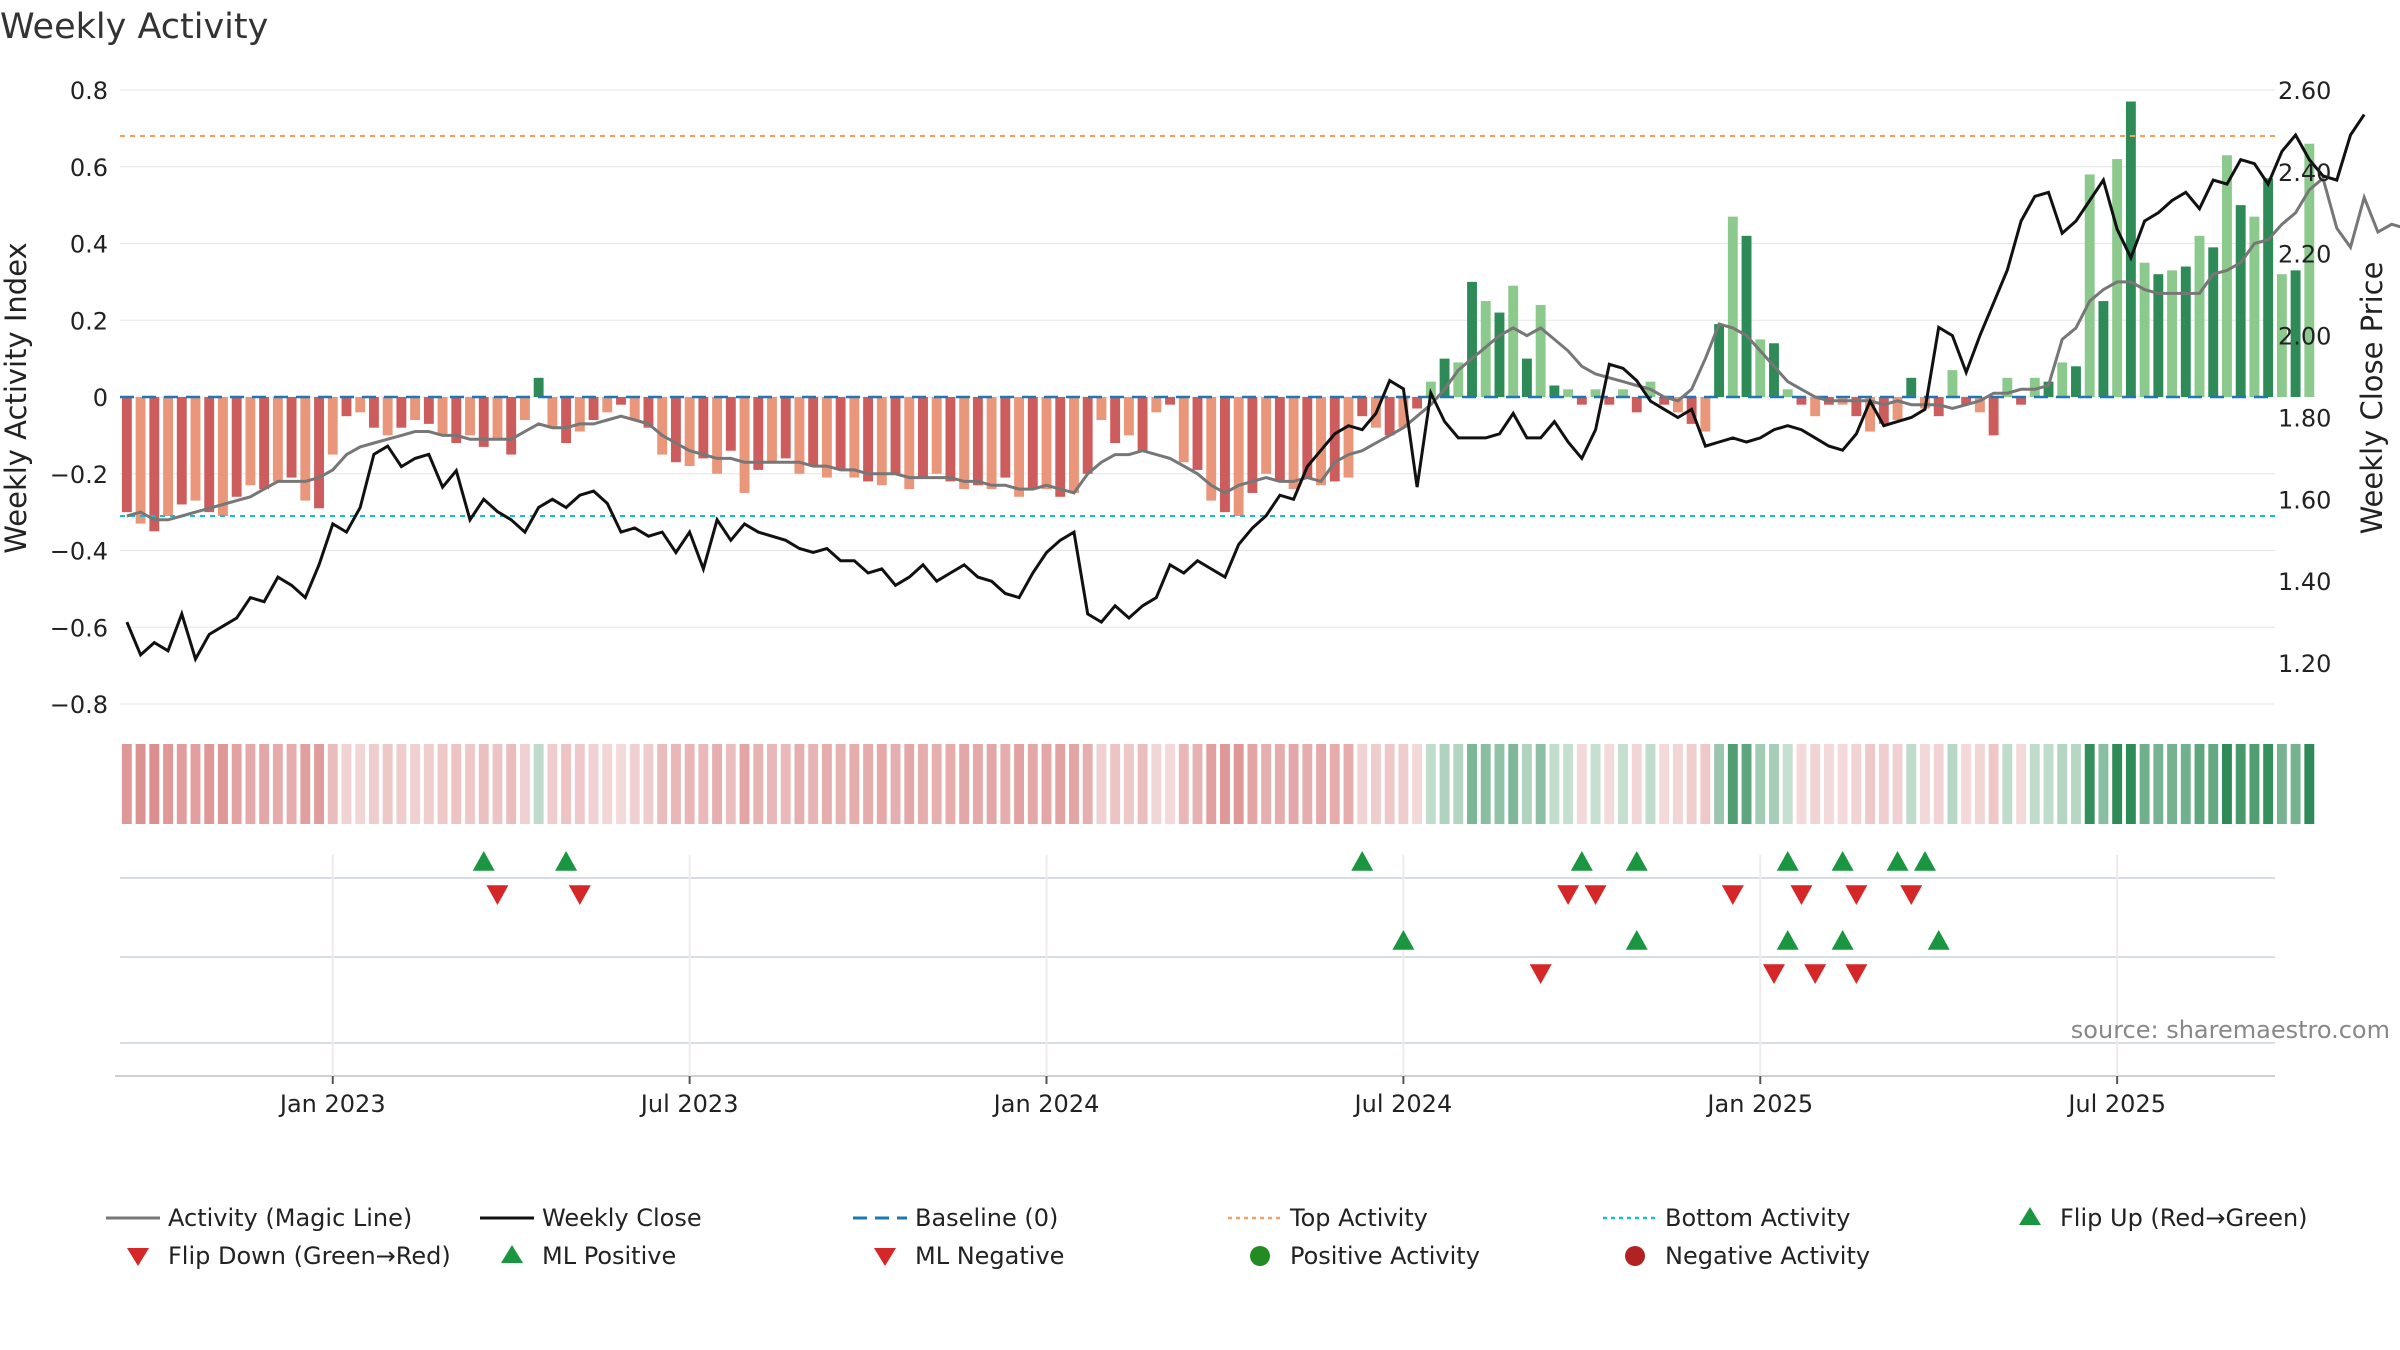 The height and width of the screenshot is (1350, 2400). Describe the element at coordinates (79, 628) in the screenshot. I see `left-tick-label: −0.6` at that location.